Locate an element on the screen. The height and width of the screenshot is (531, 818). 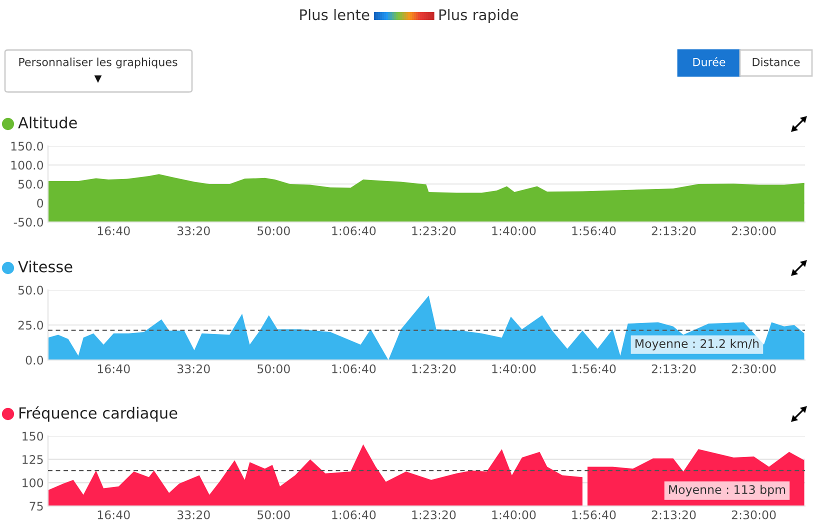
text: Durée is located at coordinates (709, 61).